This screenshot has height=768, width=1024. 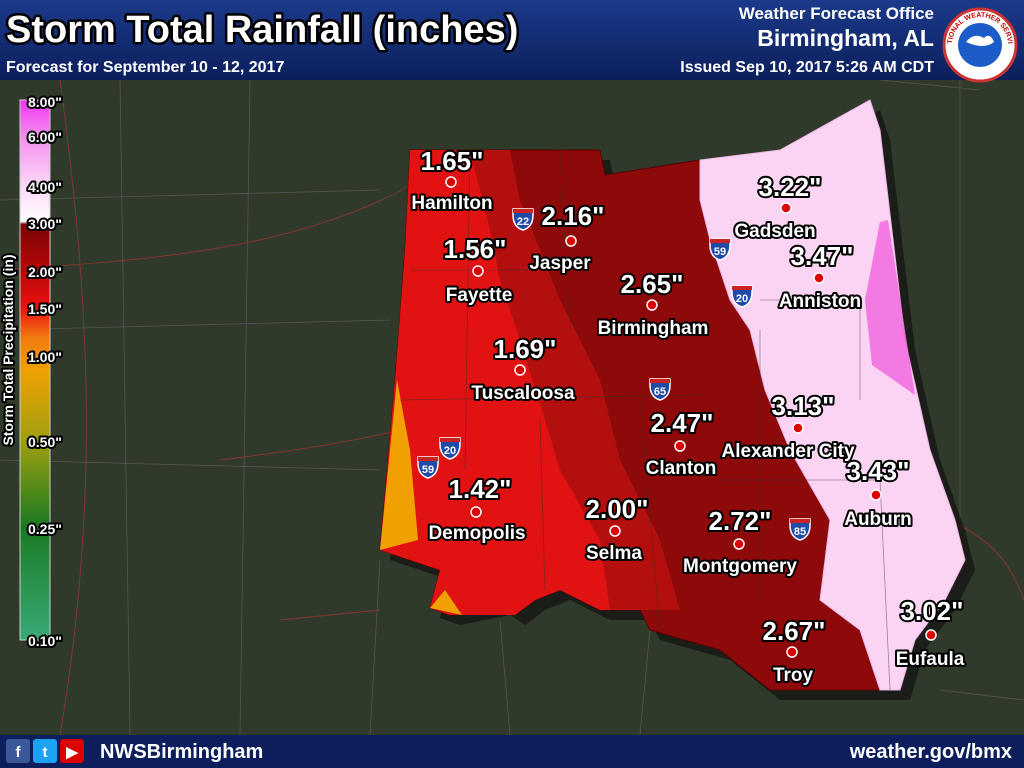 What do you see at coordinates (653, 304) in the screenshot?
I see `city: 2.65" Birmingham` at bounding box center [653, 304].